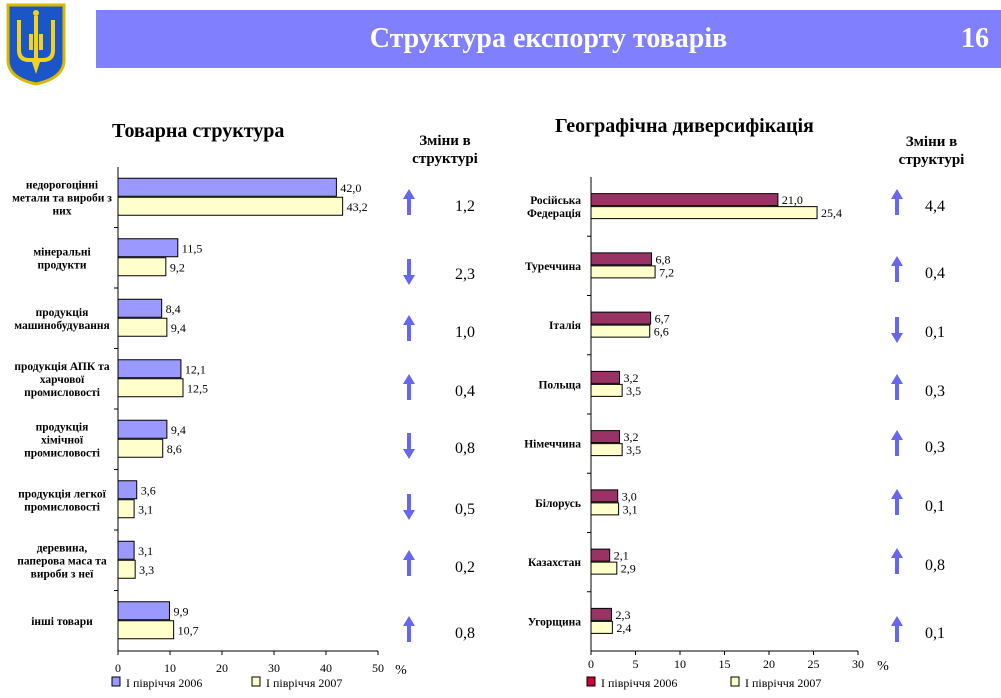 The image size is (1001, 698). Describe the element at coordinates (62, 198) in the screenshot. I see `category-label: метали та вироби з` at that location.